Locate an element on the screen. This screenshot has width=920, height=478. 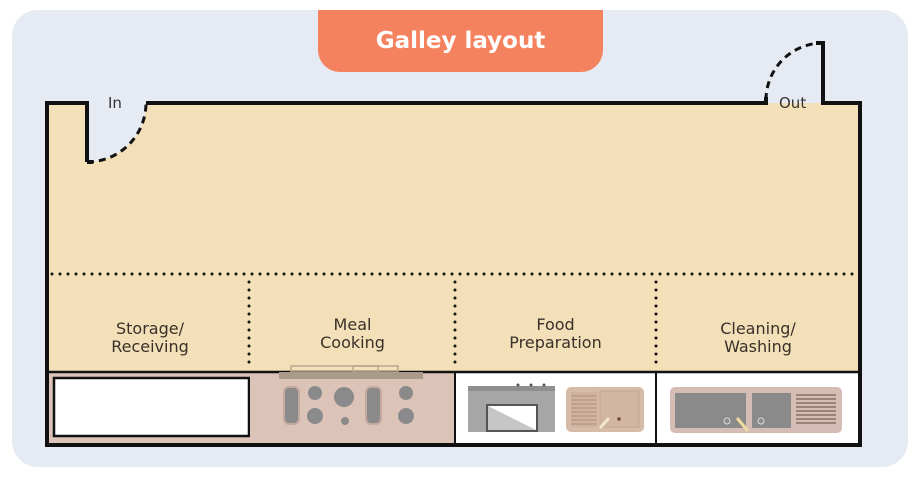
zone-prep-label: Food Preparation is located at coordinates (555, 334).